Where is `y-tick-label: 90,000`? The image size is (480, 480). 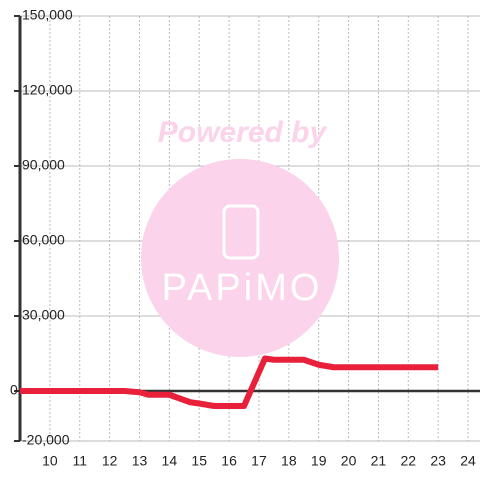
y-tick-label: 90,000 is located at coordinates (43, 165).